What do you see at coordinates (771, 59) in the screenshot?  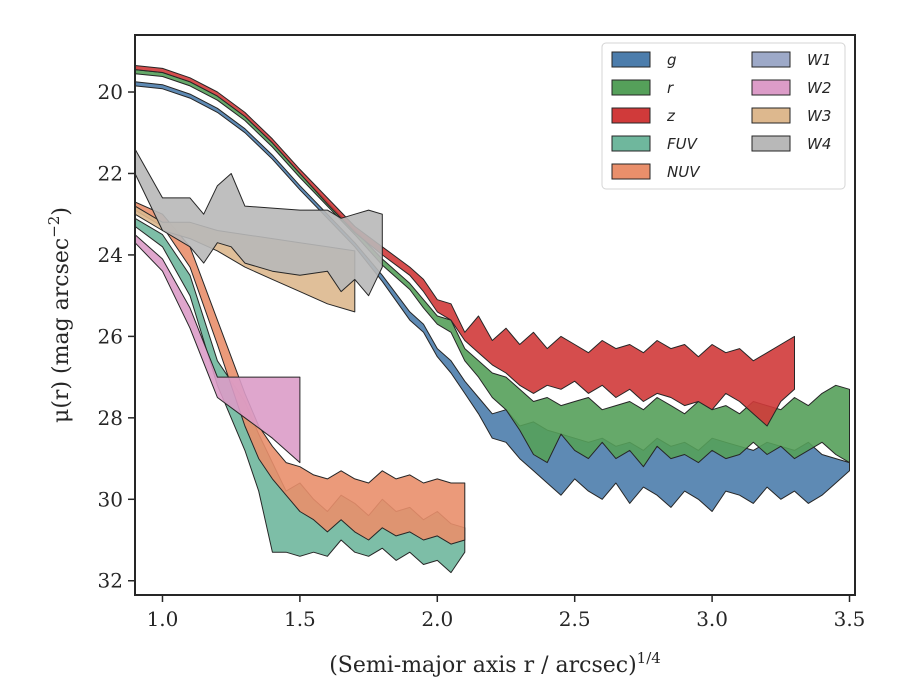 I see `legend-swatch-w1` at bounding box center [771, 59].